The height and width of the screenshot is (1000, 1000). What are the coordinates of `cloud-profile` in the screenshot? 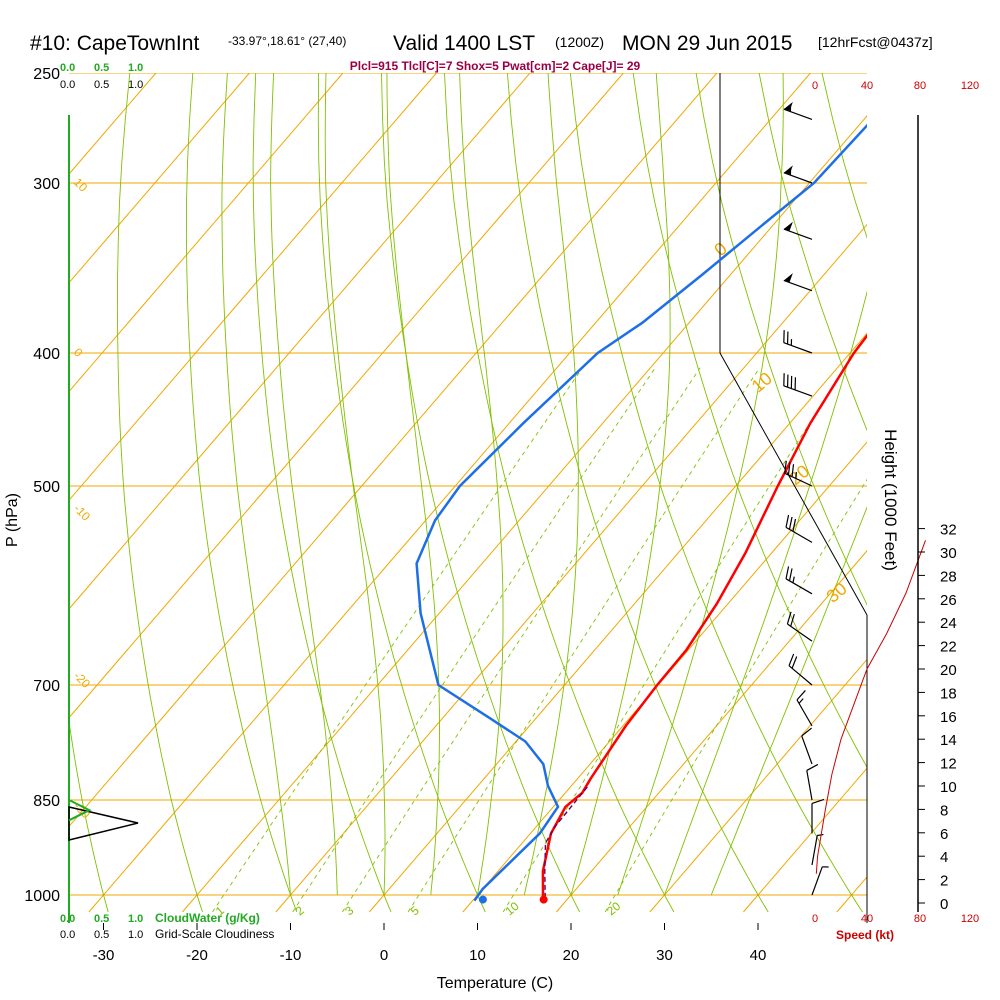 It's located at (103, 820).